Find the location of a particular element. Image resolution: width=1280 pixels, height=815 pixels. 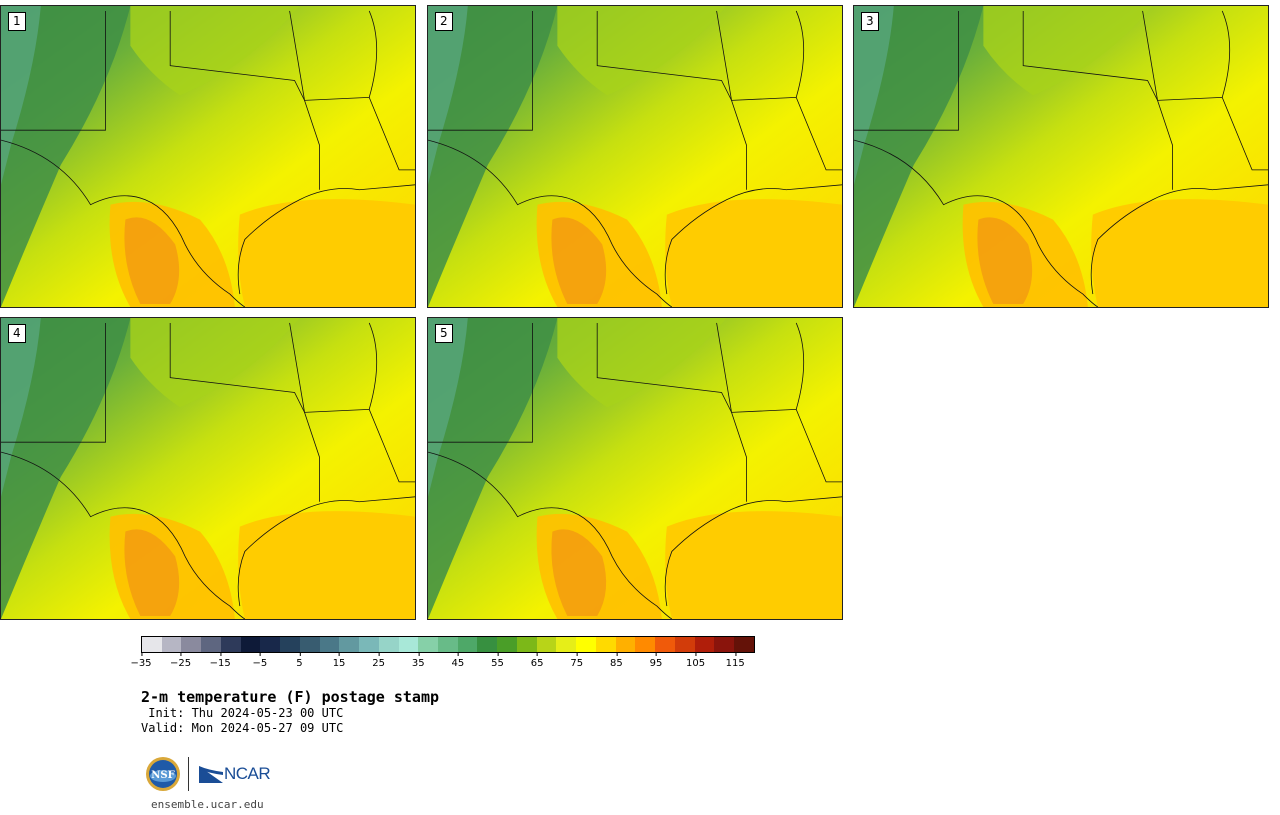

map-panel-3: 3 is located at coordinates (1061, 156).